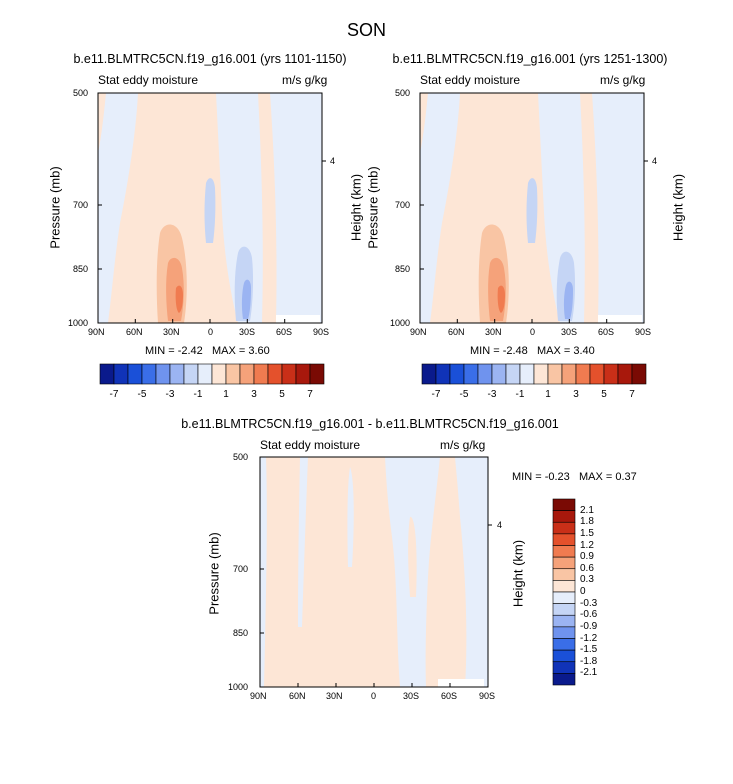 This screenshot has height=784, width=733. I want to click on figure-title: SON, so click(366, 30).